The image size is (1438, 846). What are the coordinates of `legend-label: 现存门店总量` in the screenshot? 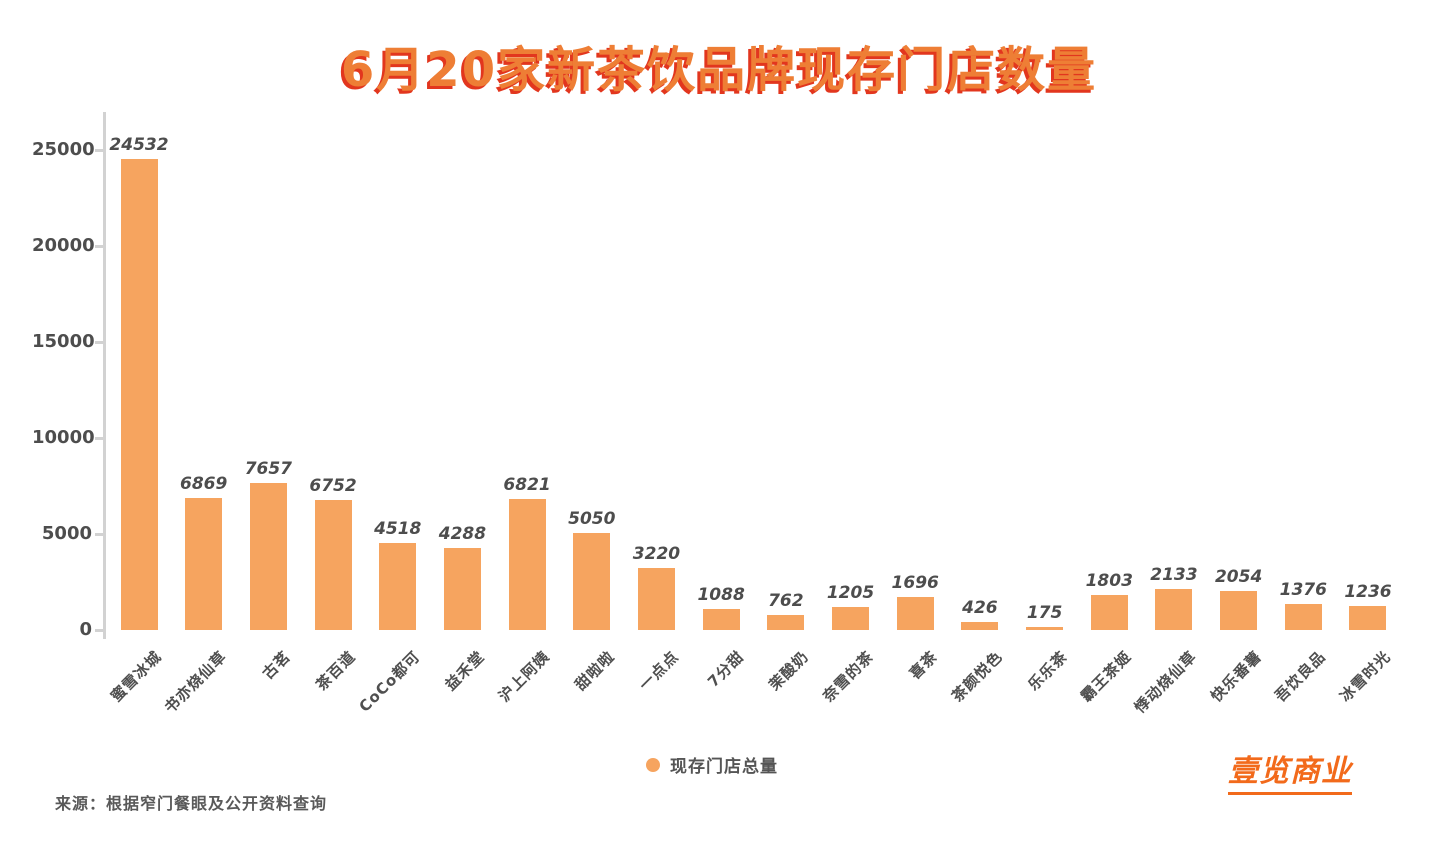 It's located at (724, 767).